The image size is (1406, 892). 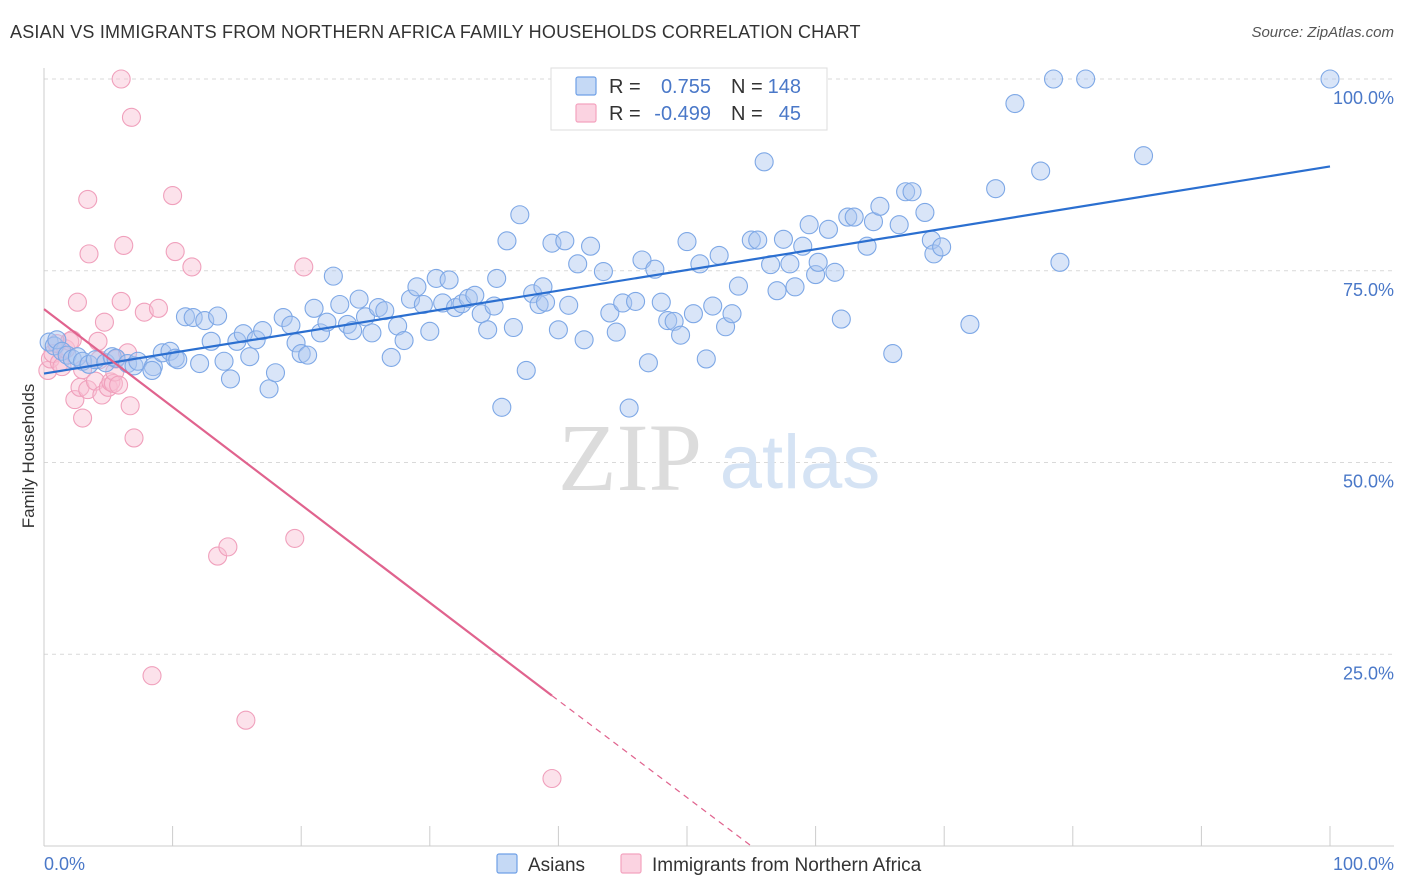 I want to click on africa-trendline-extension, so click(x=651, y=771).